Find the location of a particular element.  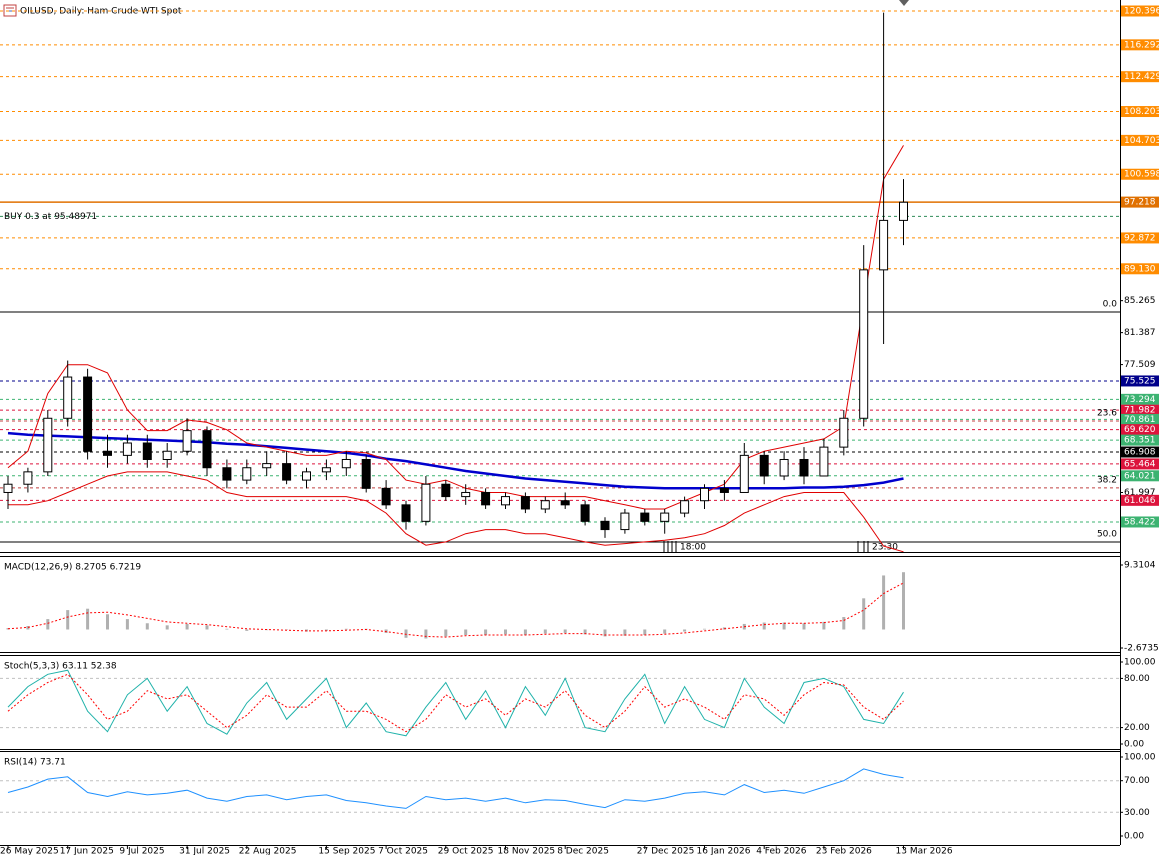

fib-label: 38.2 is located at coordinates (1107, 480).